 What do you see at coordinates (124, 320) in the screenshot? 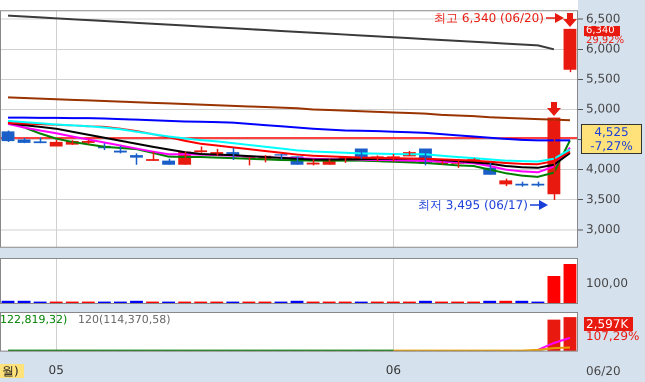
I see `annotation: 120(114,370,58)` at bounding box center [124, 320].